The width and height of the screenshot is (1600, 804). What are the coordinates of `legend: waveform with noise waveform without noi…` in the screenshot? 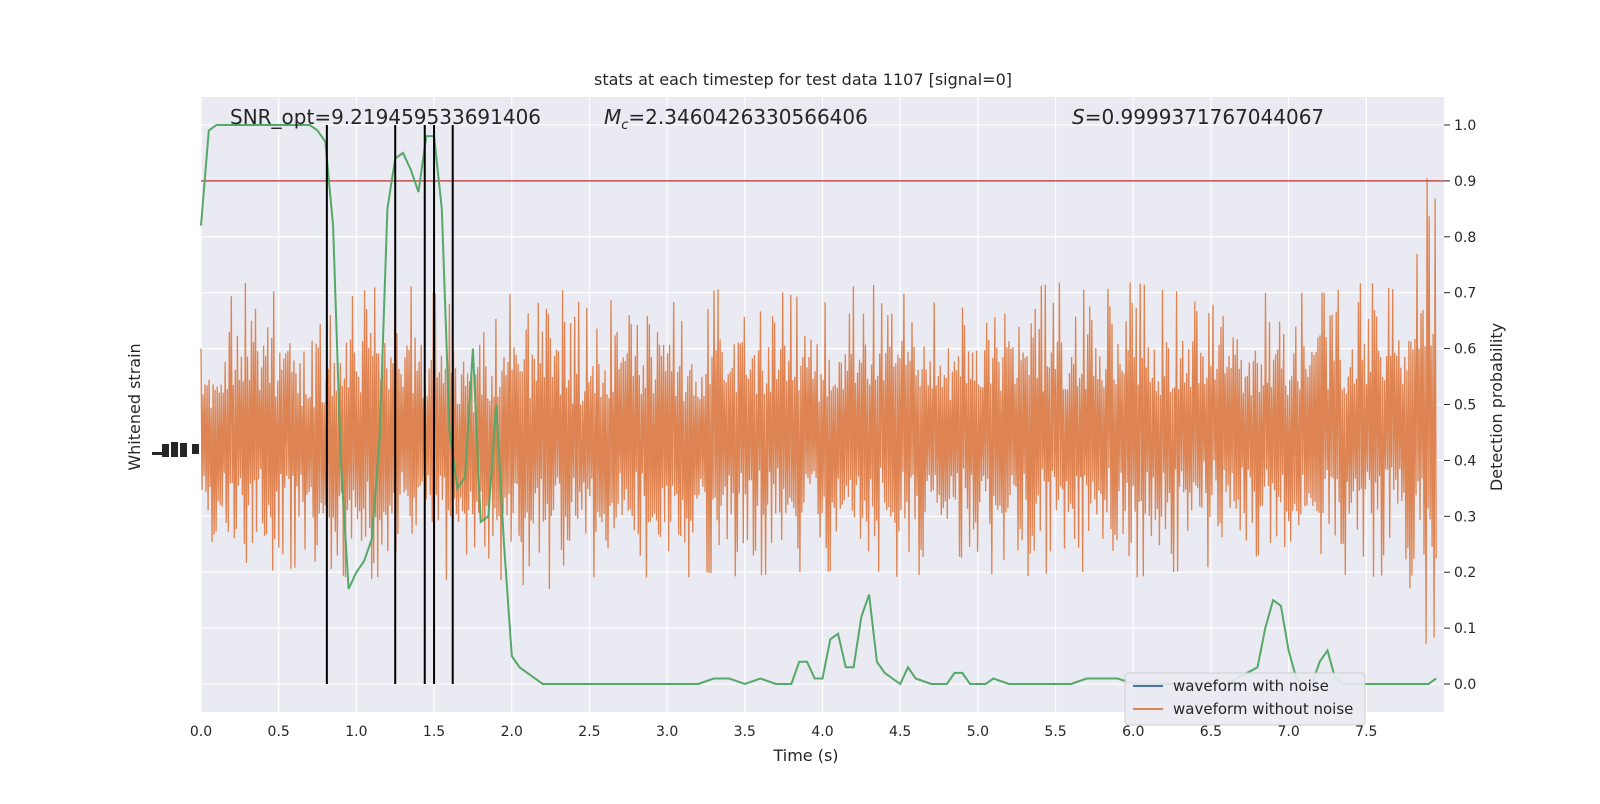 It's located at (1245, 699).